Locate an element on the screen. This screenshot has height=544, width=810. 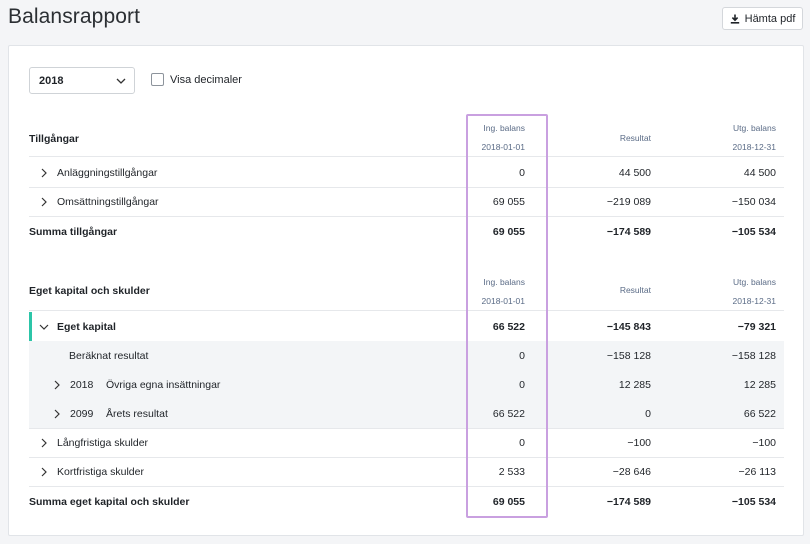
decimals-label: Visa decimaler is located at coordinates (206, 79).